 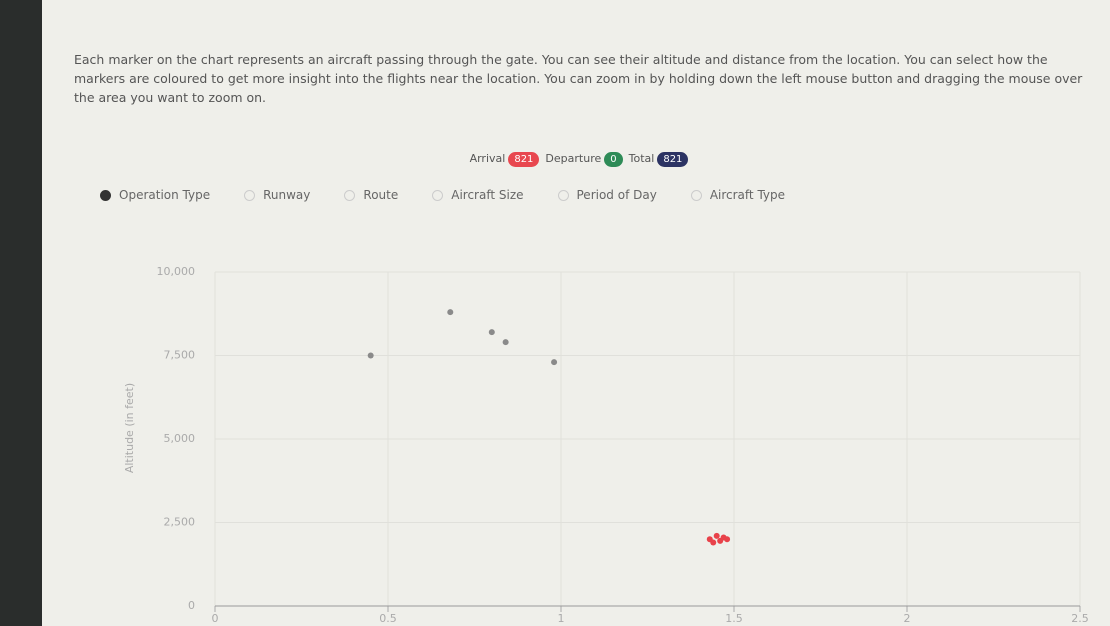 What do you see at coordinates (734, 618) in the screenshot?
I see `x-tick-label: 1.5` at bounding box center [734, 618].